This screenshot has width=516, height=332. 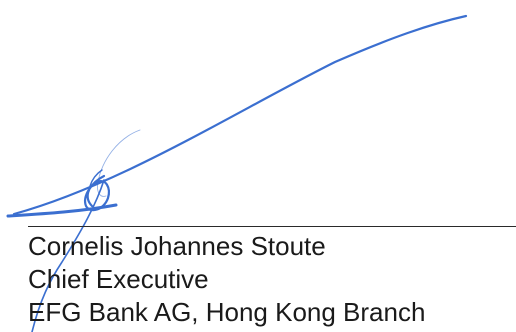 What do you see at coordinates (177, 246) in the screenshot?
I see `signatory-name: Cornelis Johannes Stoute` at bounding box center [177, 246].